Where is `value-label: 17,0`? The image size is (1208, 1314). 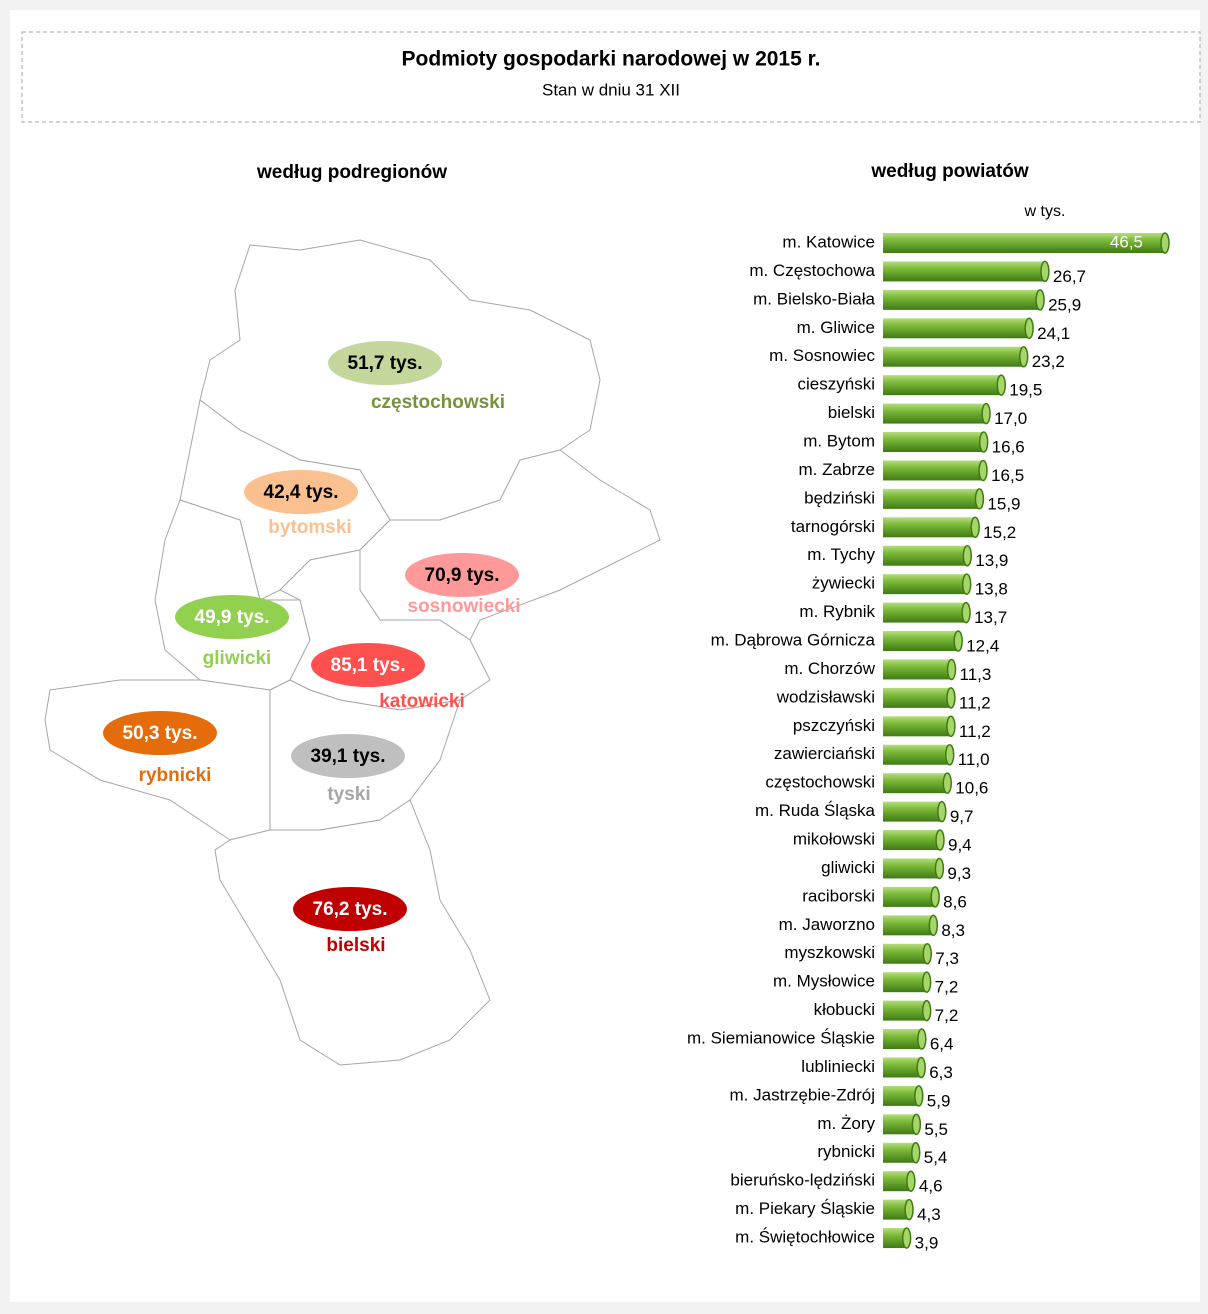 value-label: 17,0 is located at coordinates (1010, 418).